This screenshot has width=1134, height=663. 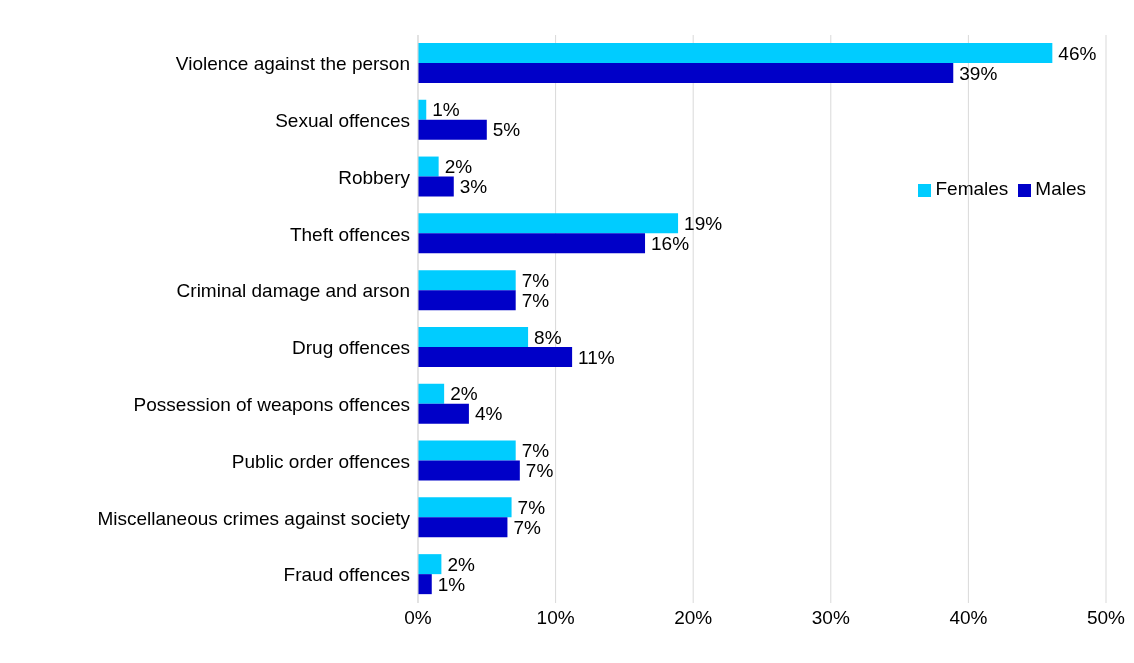 I want to click on data-label: 4%, so click(x=488, y=414).